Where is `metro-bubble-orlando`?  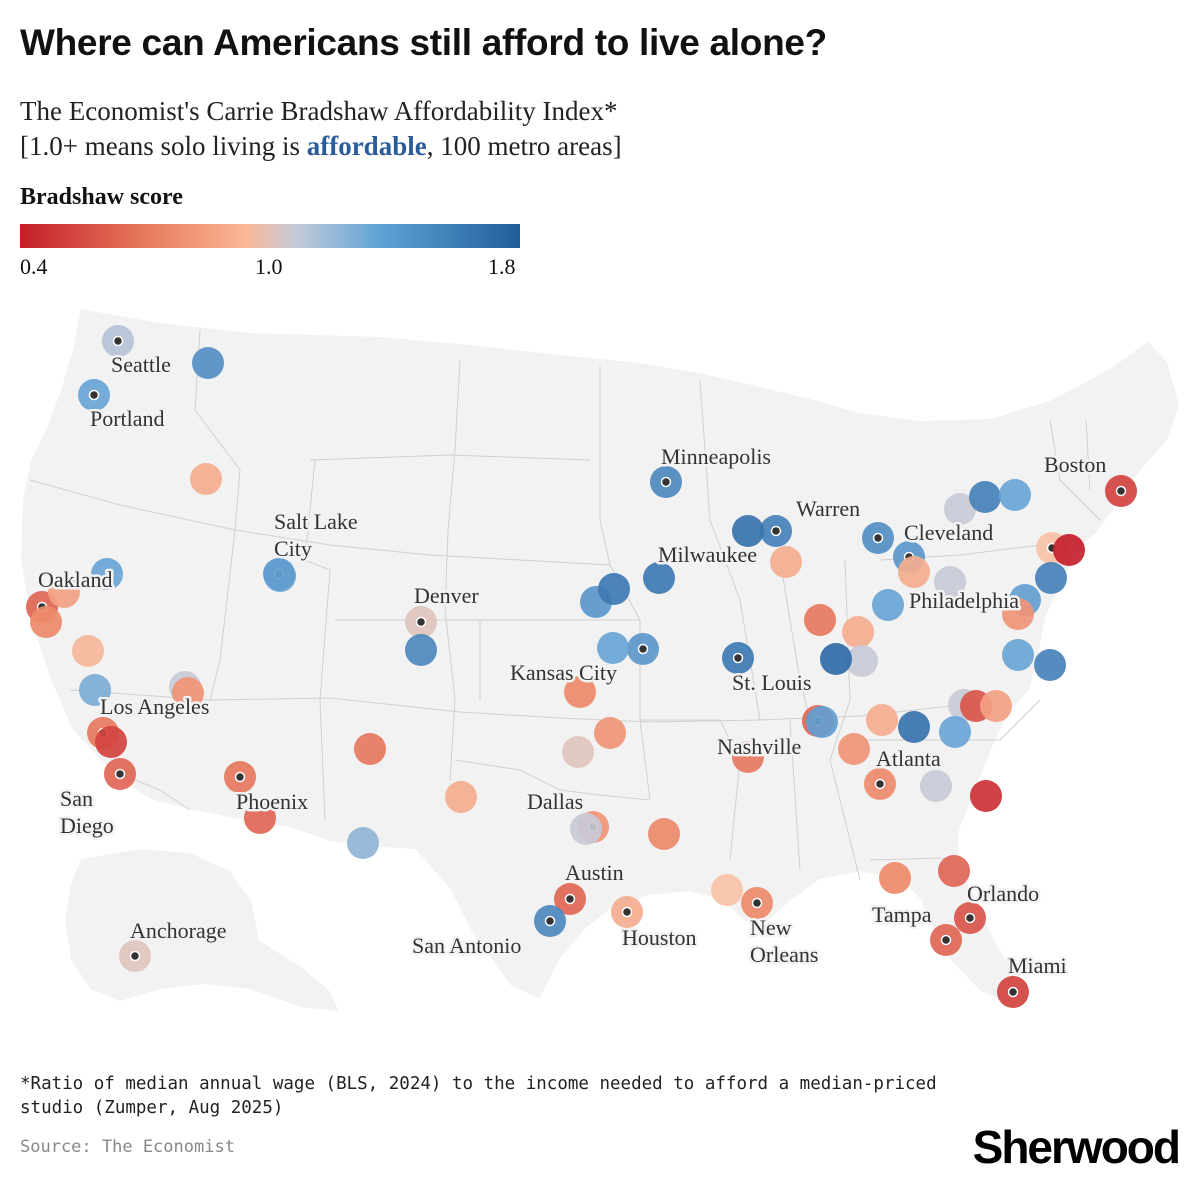
metro-bubble-orlando is located at coordinates (970, 918).